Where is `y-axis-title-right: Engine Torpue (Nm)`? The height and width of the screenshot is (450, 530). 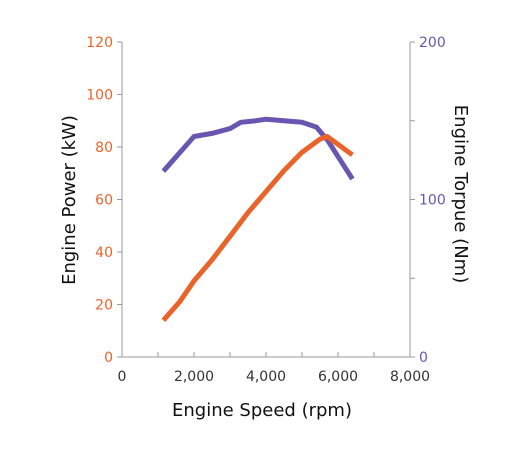 y-axis-title-right: Engine Torpue (Nm) is located at coordinates (460, 194).